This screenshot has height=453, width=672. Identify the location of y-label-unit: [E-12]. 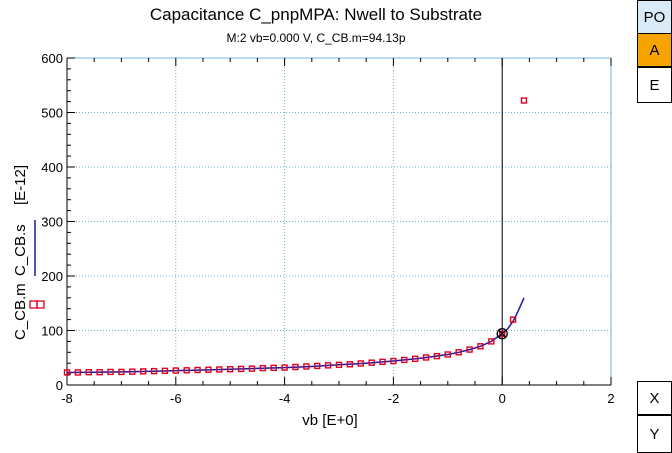
(20, 185).